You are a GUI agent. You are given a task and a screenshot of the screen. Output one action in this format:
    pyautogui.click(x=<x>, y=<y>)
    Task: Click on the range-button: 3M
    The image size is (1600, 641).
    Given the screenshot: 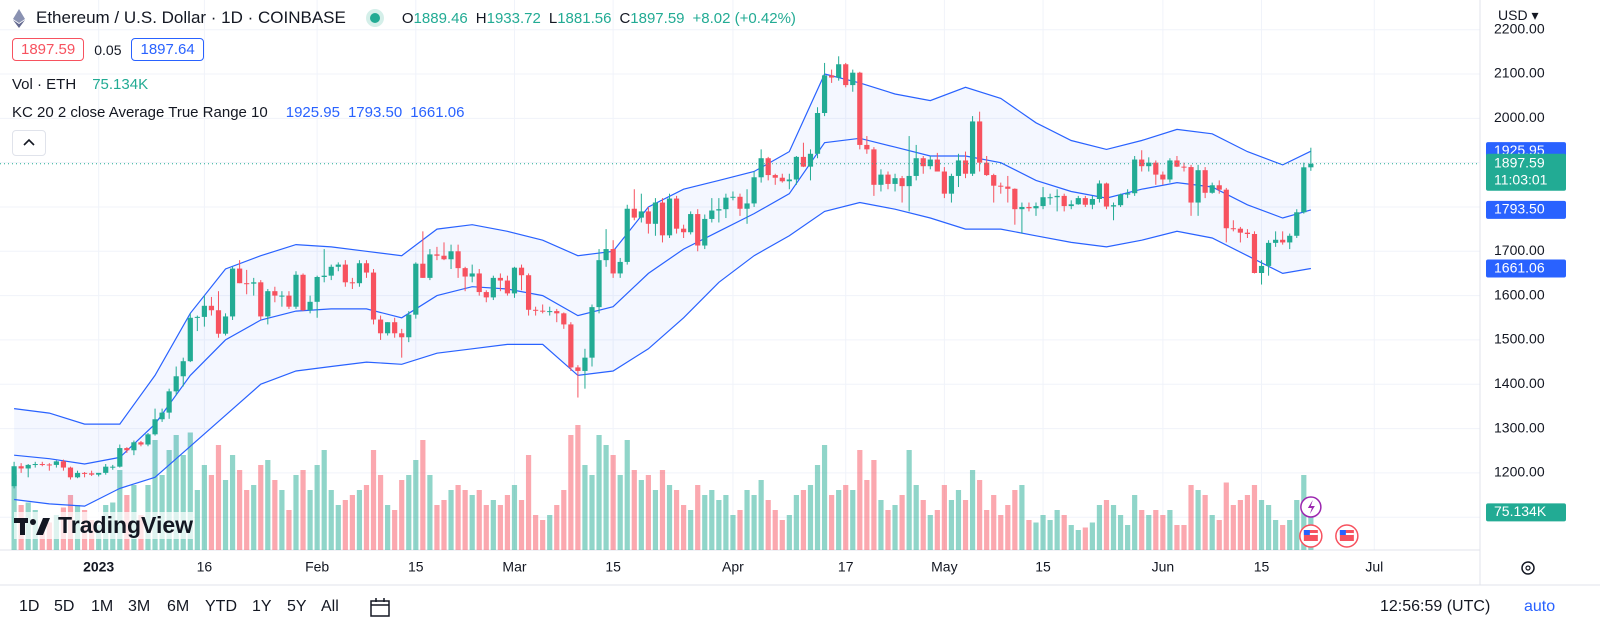 What is the action you would take?
    pyautogui.click(x=139, y=606)
    